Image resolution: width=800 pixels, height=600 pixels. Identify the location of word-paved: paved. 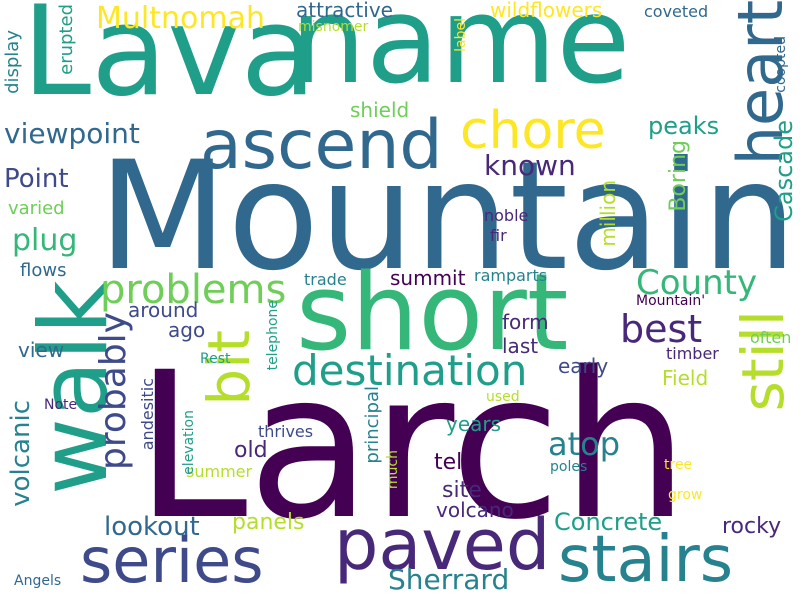
(442, 545).